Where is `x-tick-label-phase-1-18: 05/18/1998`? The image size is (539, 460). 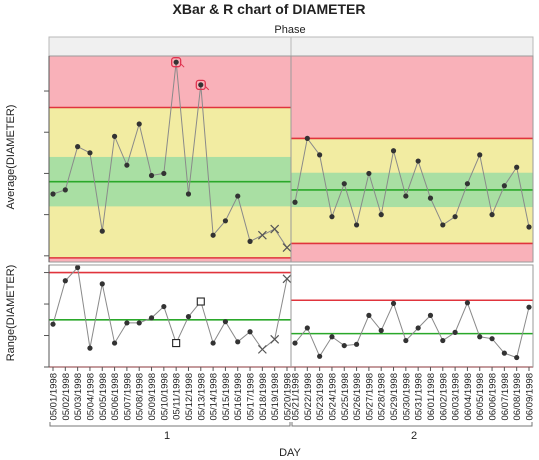
x-tick-label-phase-1-18: 05/18/1998 is located at coordinates (263, 397).